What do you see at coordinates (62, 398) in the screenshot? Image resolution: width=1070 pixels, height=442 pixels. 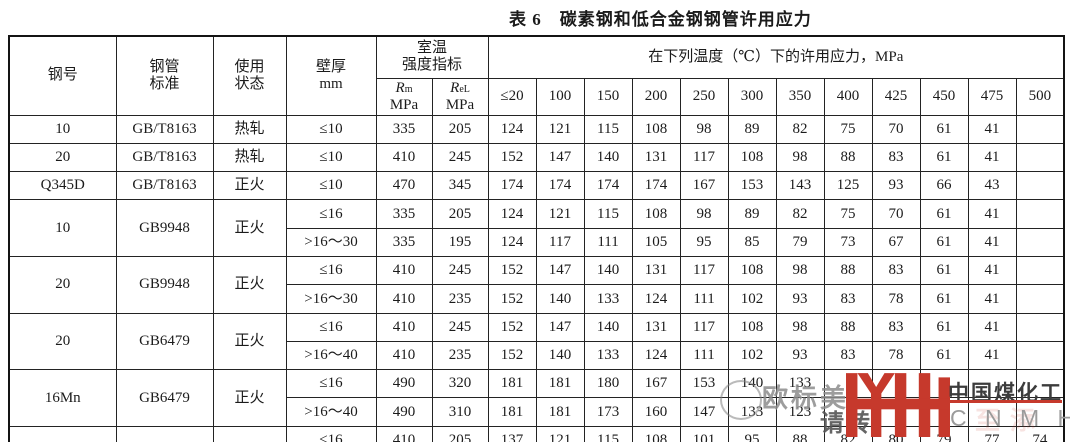 I see `cell-steel-grade: 16Mn` at bounding box center [62, 398].